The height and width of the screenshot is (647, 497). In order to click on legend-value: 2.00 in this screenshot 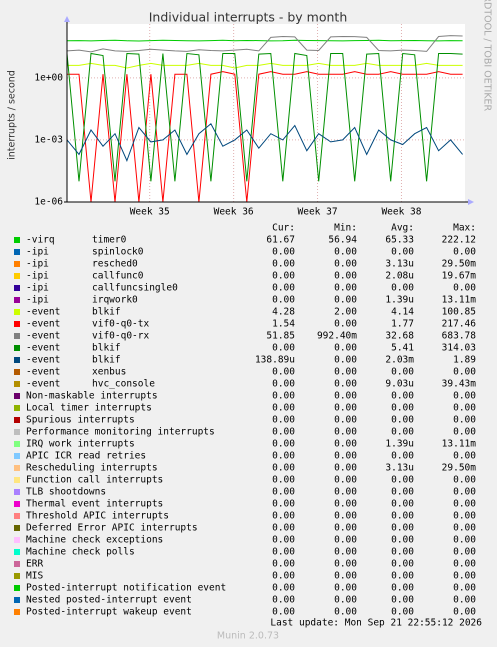, I will do `click(345, 312)`.